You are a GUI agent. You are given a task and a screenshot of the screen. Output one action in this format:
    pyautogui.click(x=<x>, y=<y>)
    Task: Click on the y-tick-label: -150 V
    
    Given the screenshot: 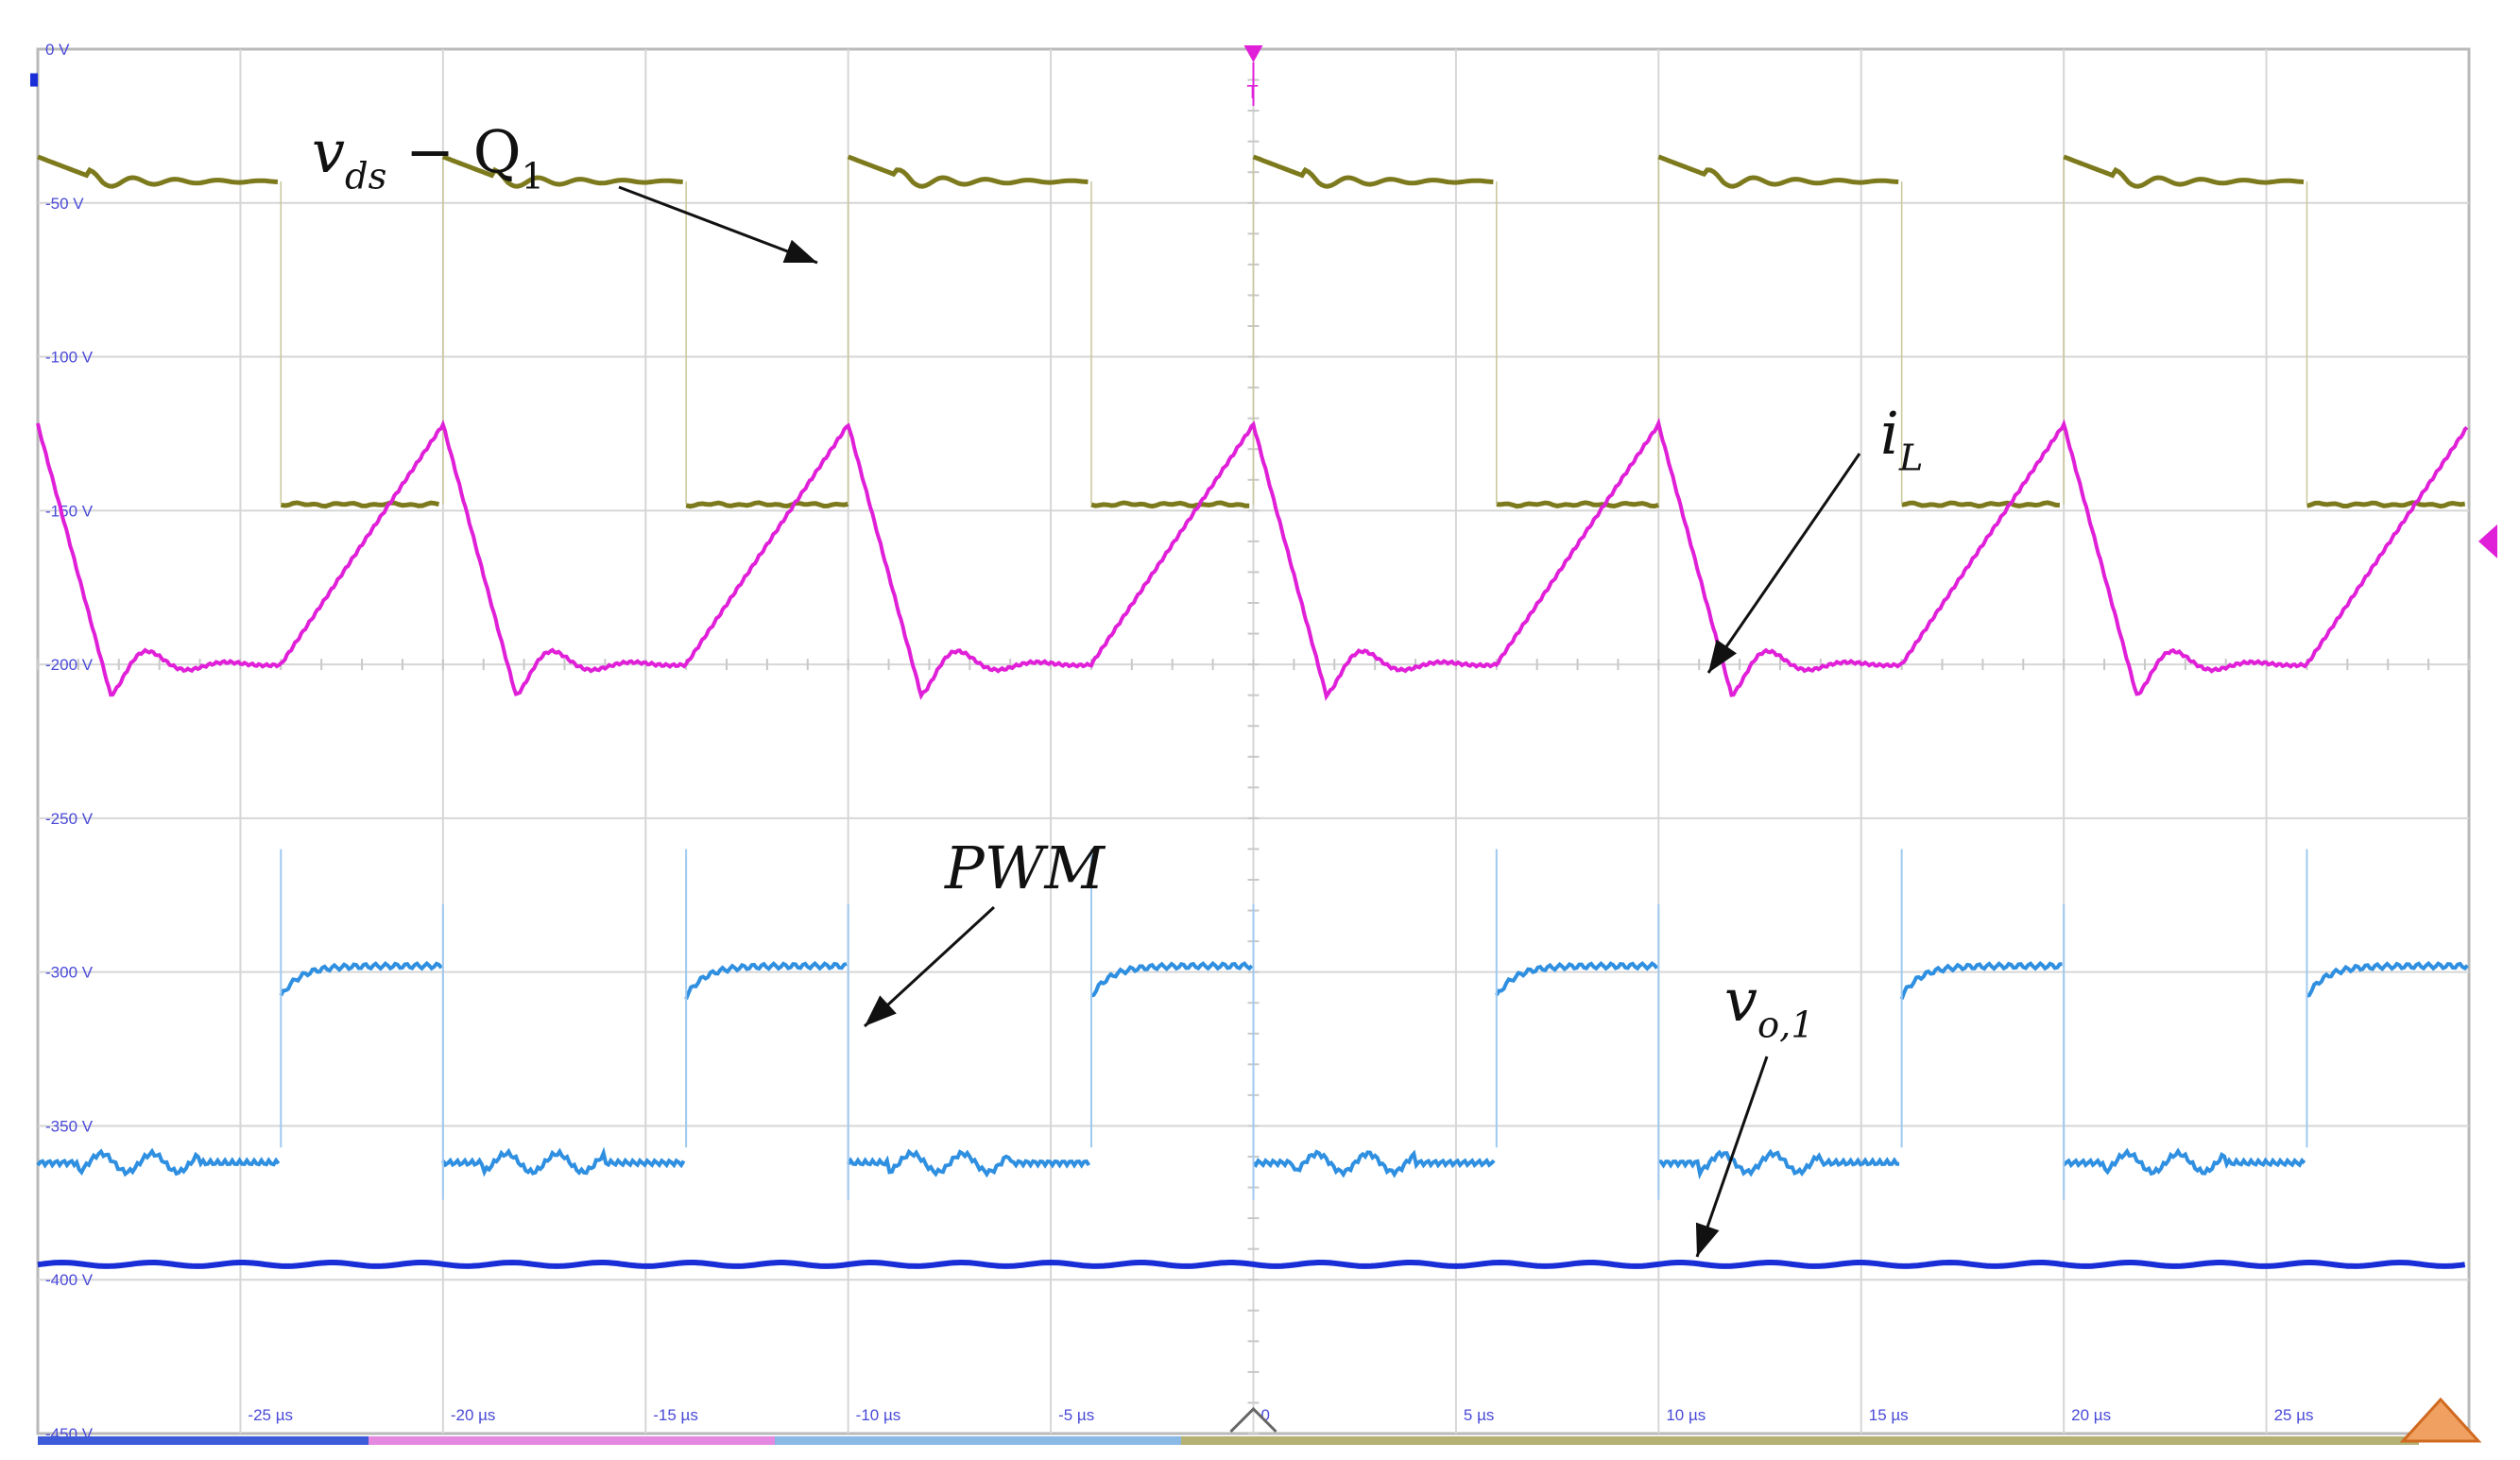 What is the action you would take?
    pyautogui.click(x=69, y=511)
    